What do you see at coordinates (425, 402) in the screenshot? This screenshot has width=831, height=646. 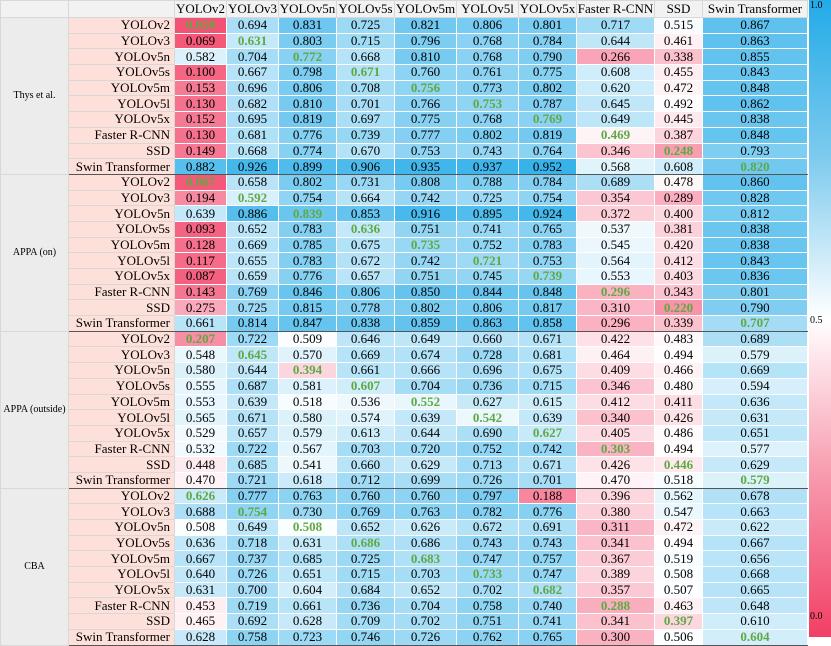 I see `heatmap-cell: 0.552` at bounding box center [425, 402].